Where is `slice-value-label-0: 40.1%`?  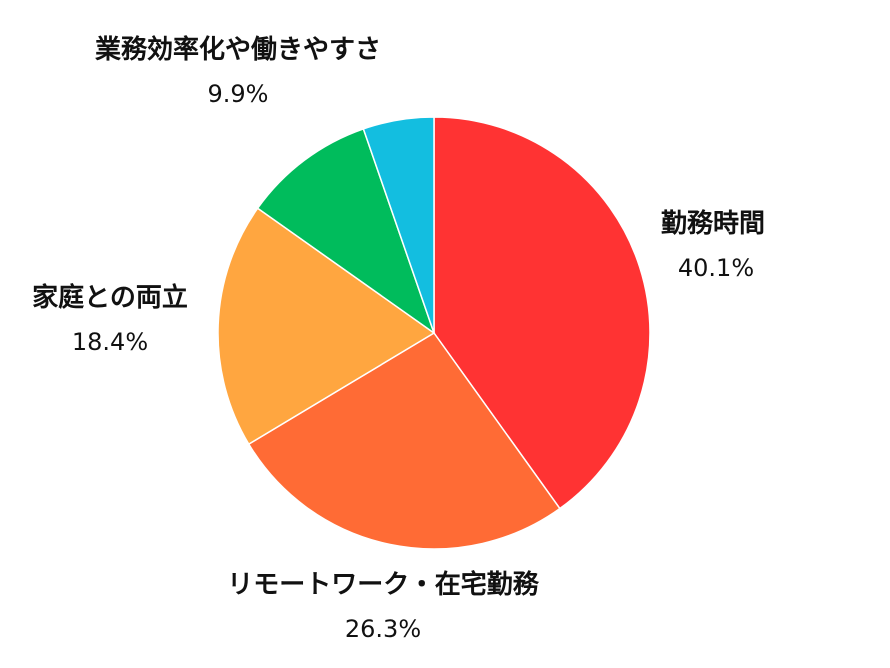
slice-value-label-0: 40.1% is located at coordinates (716, 268).